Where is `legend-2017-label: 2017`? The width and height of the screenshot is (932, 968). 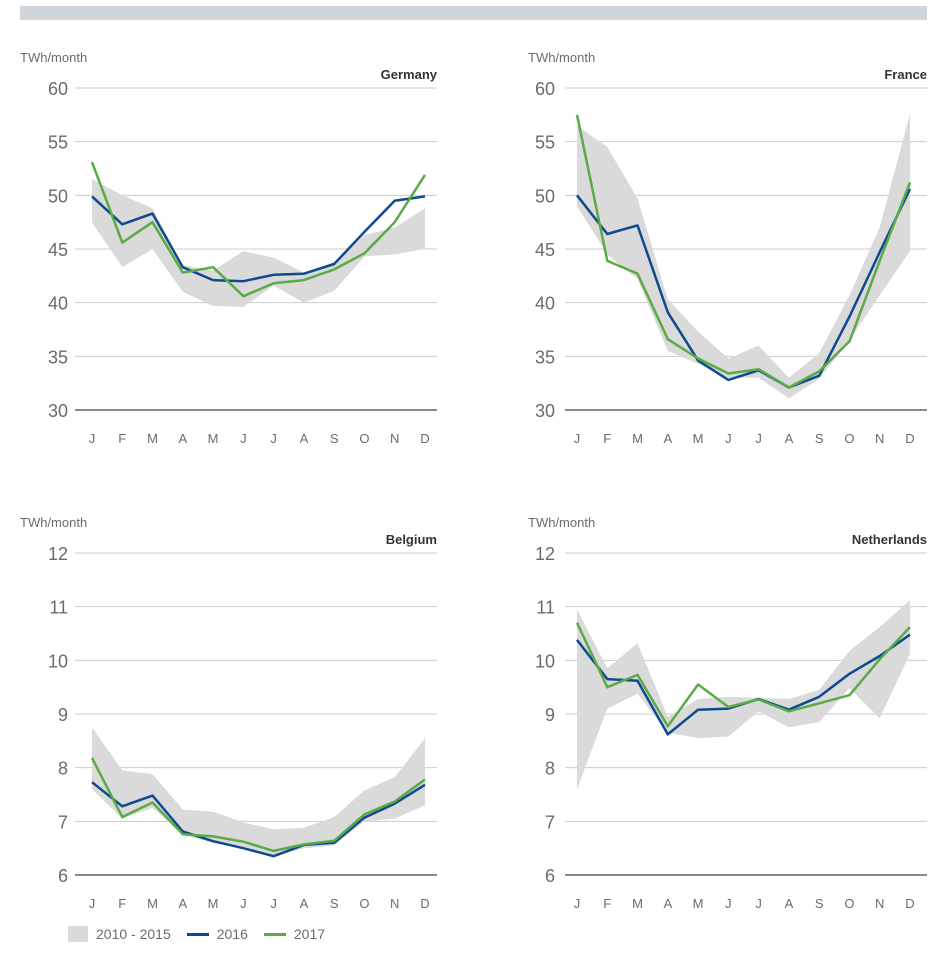 legend-2017-label: 2017 is located at coordinates (309, 934).